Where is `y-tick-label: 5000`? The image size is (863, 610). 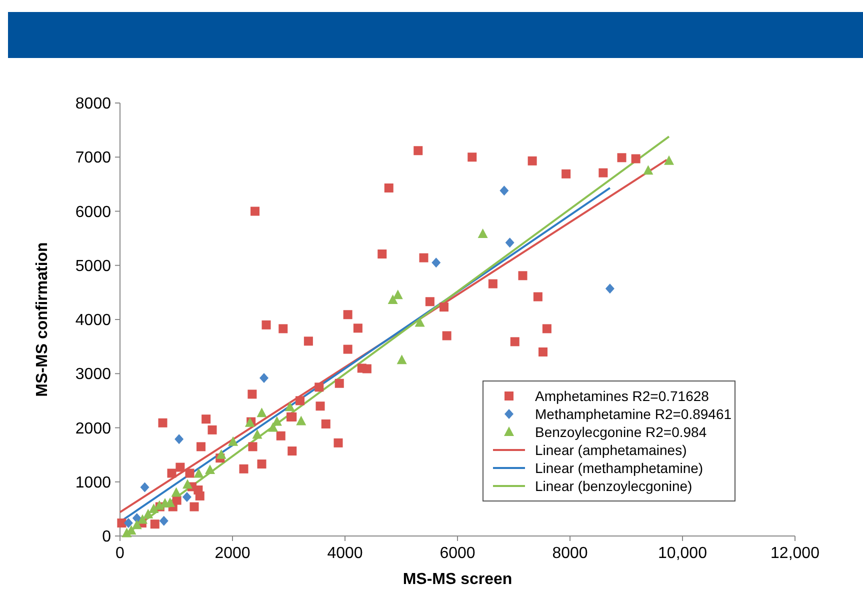
y-tick-label: 5000 is located at coordinates (93, 266).